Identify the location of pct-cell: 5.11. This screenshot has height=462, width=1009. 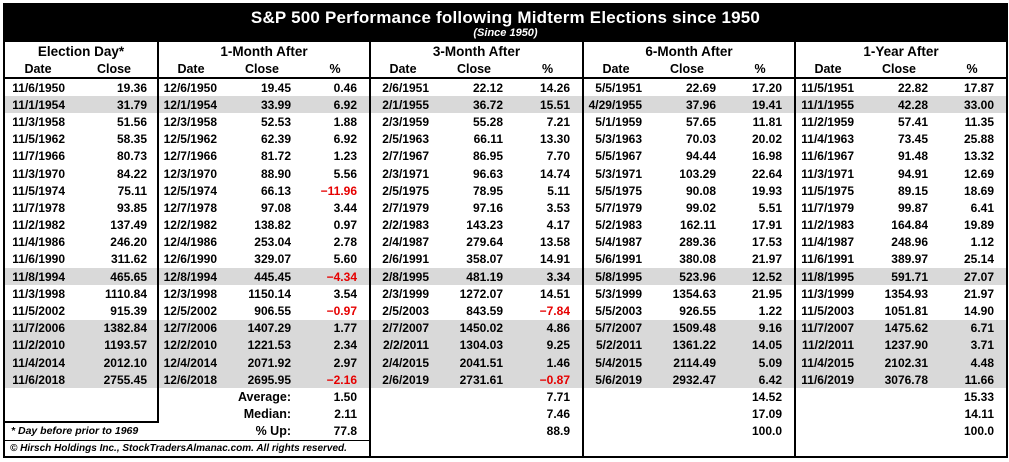
(558, 190).